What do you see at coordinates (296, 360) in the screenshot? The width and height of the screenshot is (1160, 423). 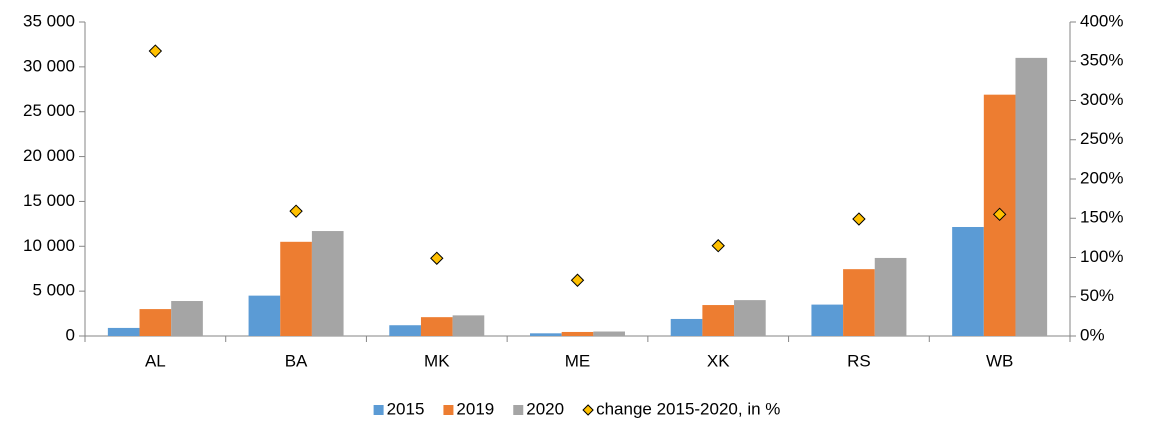 I see `x-tick-label: BA` at bounding box center [296, 360].